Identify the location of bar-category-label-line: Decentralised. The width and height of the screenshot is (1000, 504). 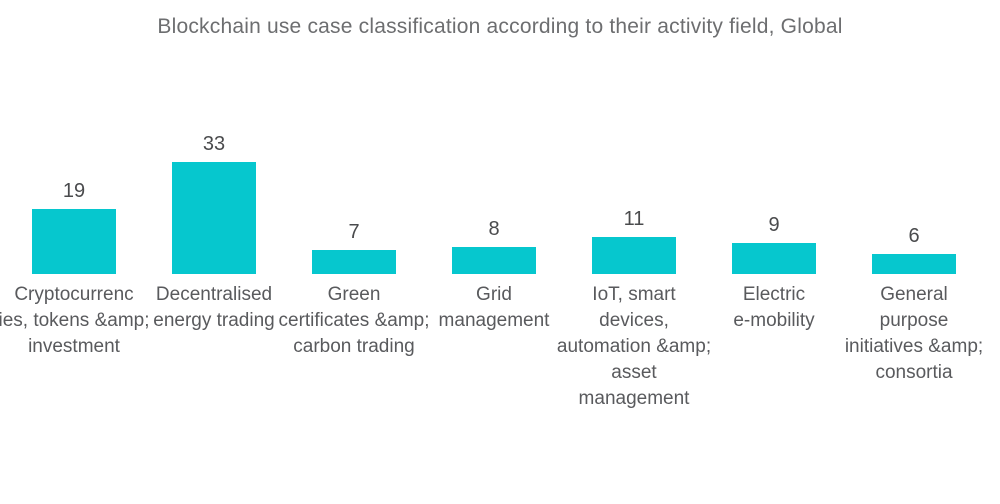
(214, 294).